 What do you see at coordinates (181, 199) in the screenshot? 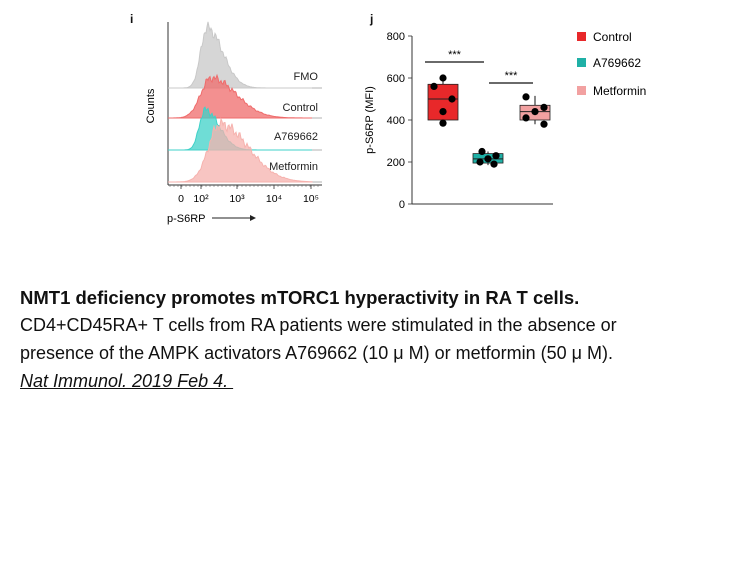
I see `histogram-x-tick-label: 0` at bounding box center [181, 199].